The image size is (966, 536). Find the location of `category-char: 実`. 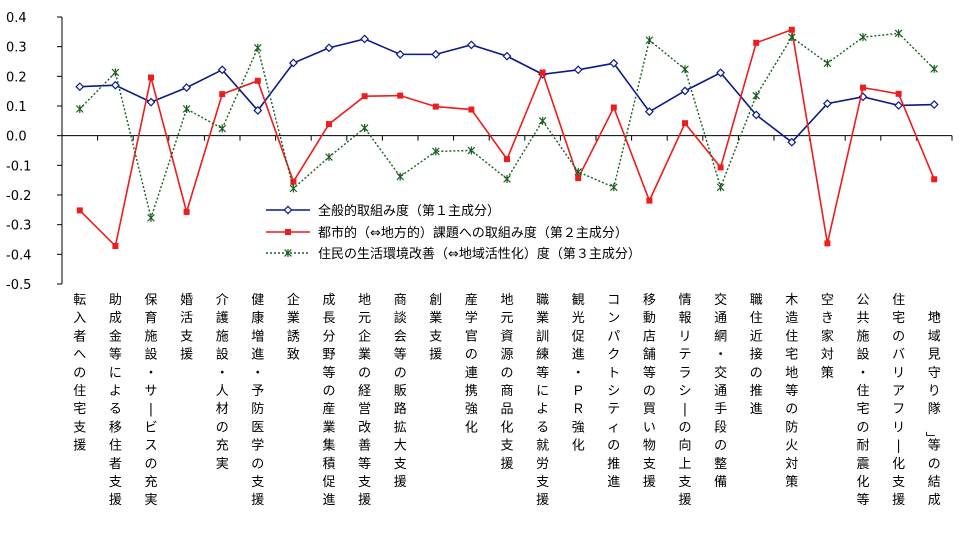

category-char: 実 is located at coordinates (222, 464).